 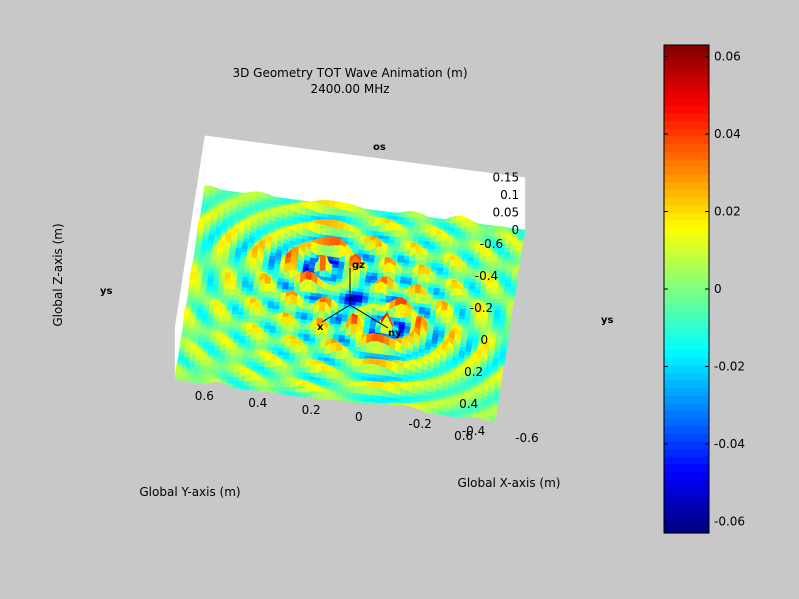 What do you see at coordinates (718, 289) in the screenshot?
I see `colorbar-tick-label: 0` at bounding box center [718, 289].